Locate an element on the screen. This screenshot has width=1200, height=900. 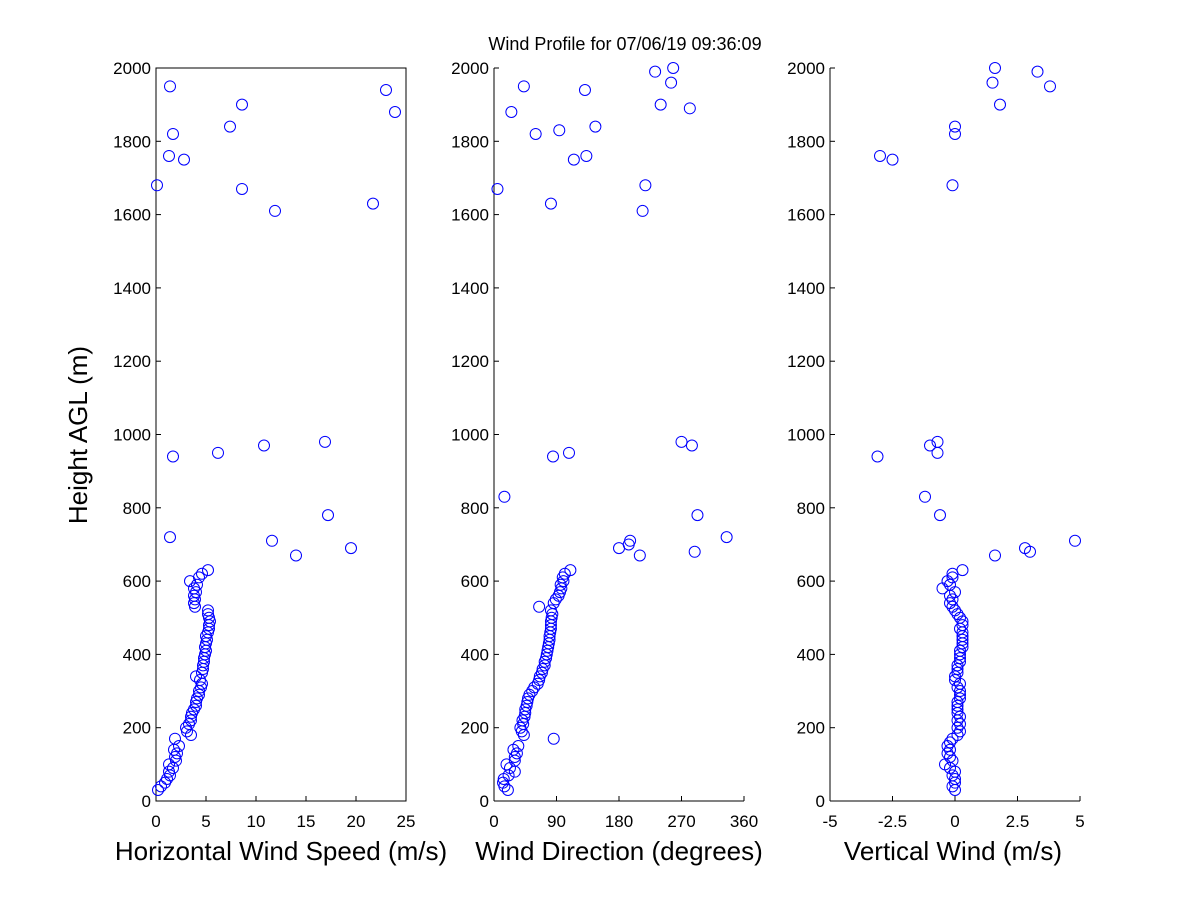
y-tick-label: 1000 is located at coordinates (132, 435).